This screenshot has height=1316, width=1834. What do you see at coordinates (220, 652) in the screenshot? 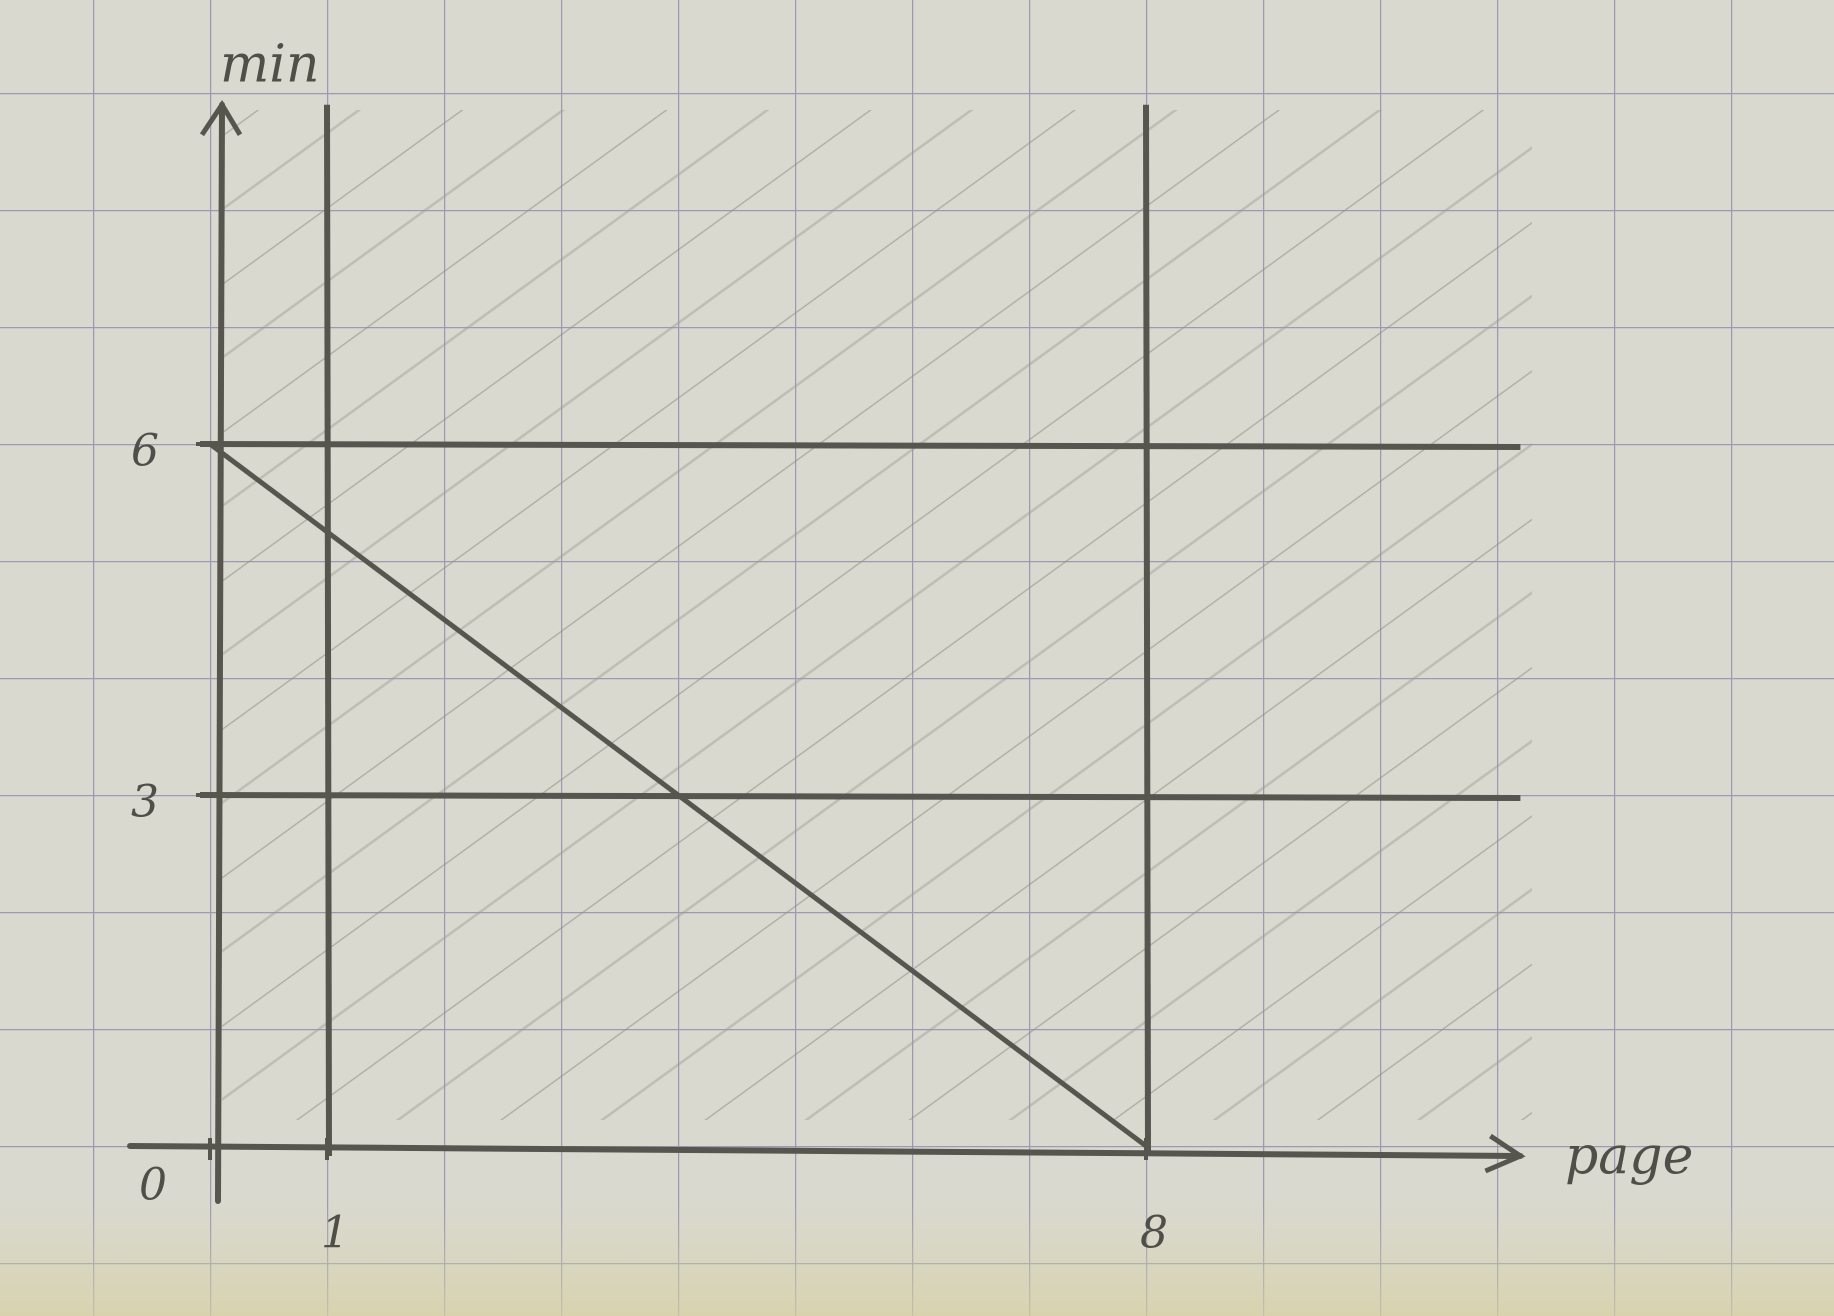
I see `y-axis` at bounding box center [220, 652].